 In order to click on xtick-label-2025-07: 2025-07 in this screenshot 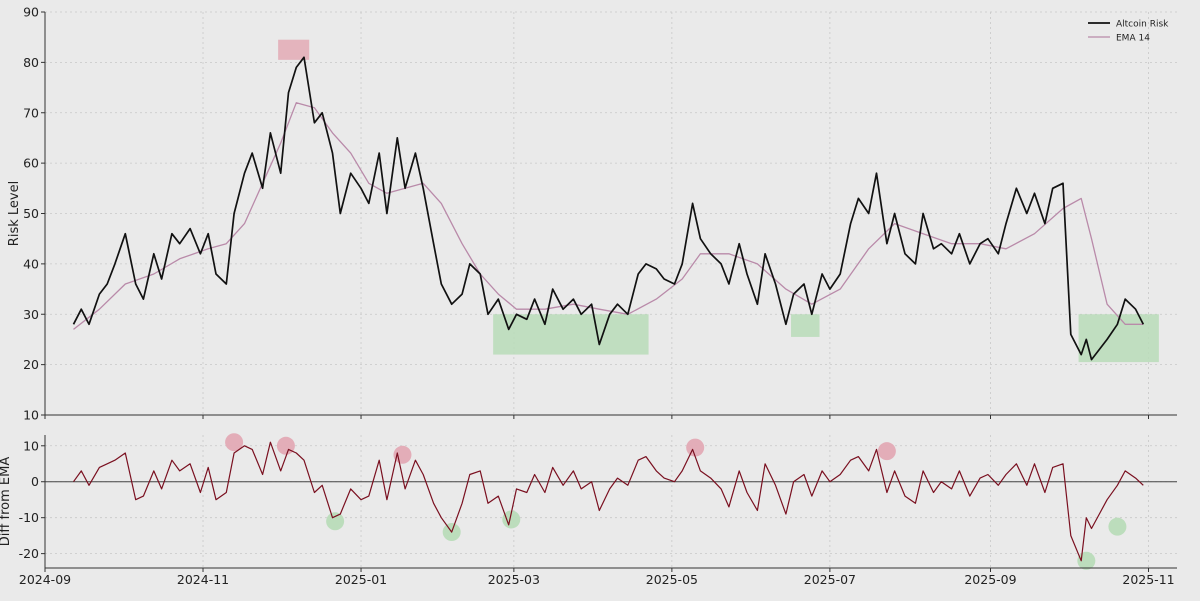, I will do `click(830, 579)`.